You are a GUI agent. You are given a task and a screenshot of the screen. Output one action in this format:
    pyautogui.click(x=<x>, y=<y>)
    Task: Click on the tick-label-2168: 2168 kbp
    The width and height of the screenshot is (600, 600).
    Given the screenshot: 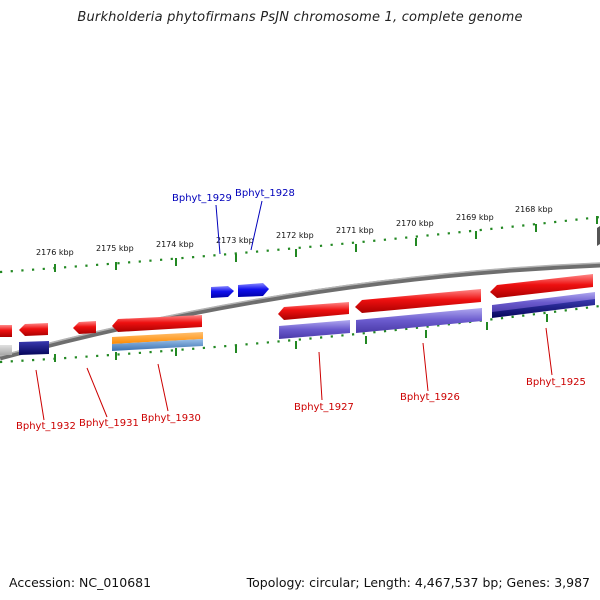 What is the action you would take?
    pyautogui.click(x=534, y=209)
    